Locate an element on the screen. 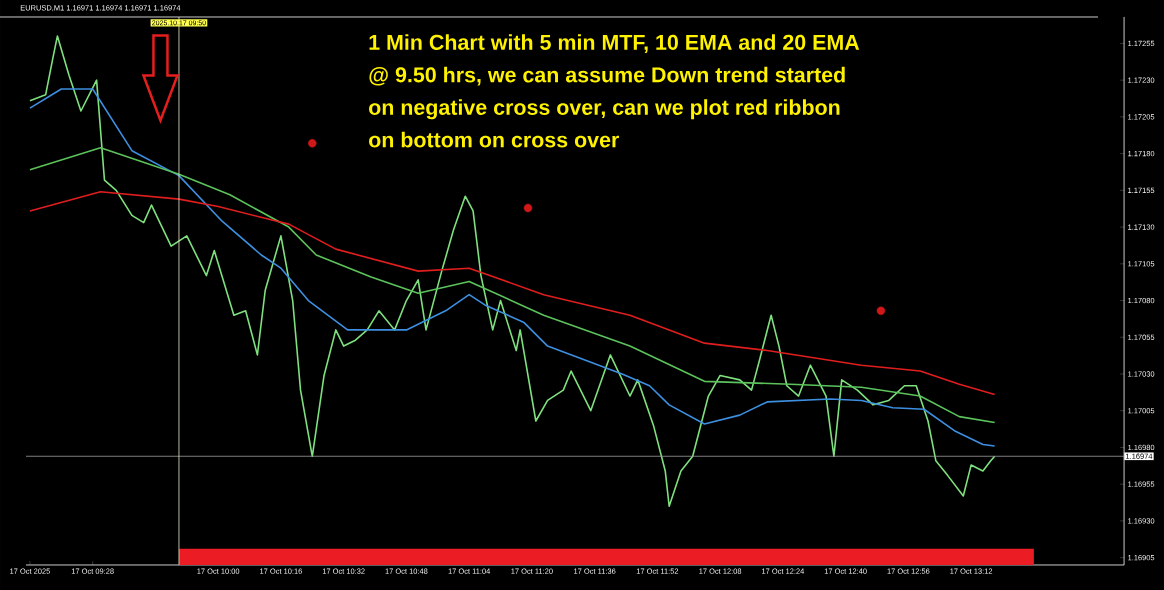 The image size is (1164, 590). annotation: 1 Min Chart with 5 min MTF, 10 EMA and 20 EMA is located at coordinates (614, 44).